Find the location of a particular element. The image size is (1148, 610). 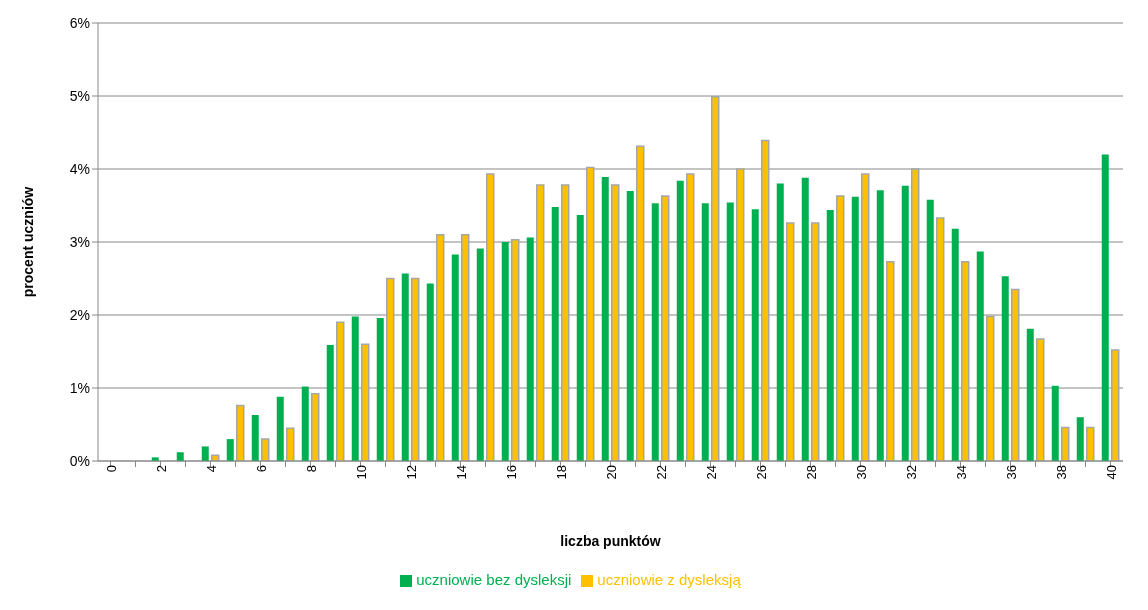

legend-label: uczniowie z dysleksją is located at coordinates (669, 579).